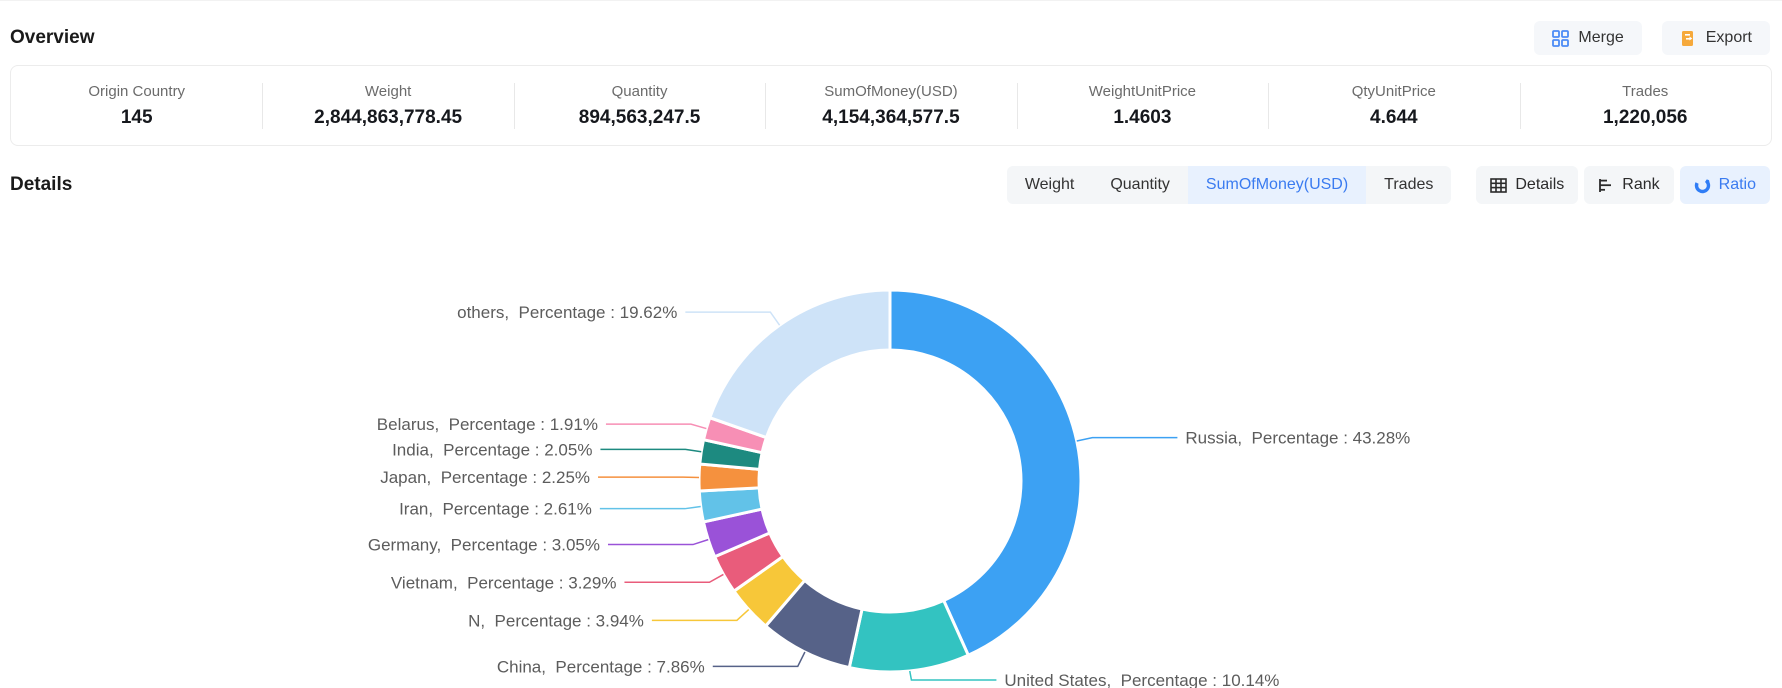 This screenshot has height=688, width=1782. I want to click on stat-label: Origin Country, so click(137, 91).